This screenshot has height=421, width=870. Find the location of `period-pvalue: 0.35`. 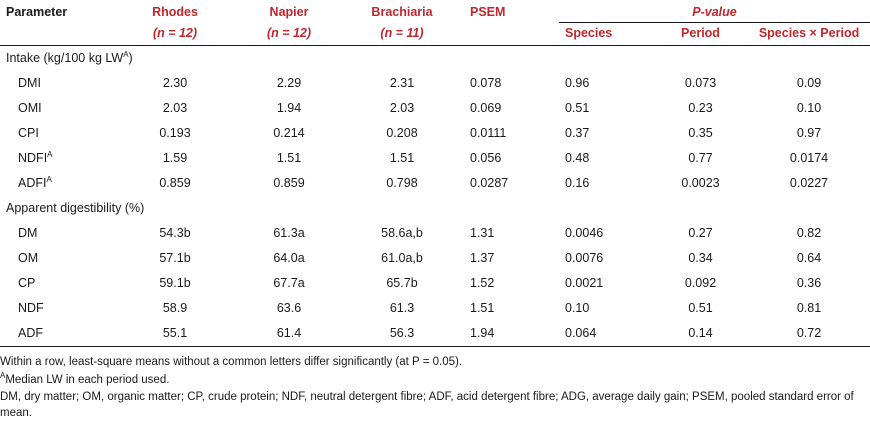

period-pvalue: 0.35 is located at coordinates (700, 133).